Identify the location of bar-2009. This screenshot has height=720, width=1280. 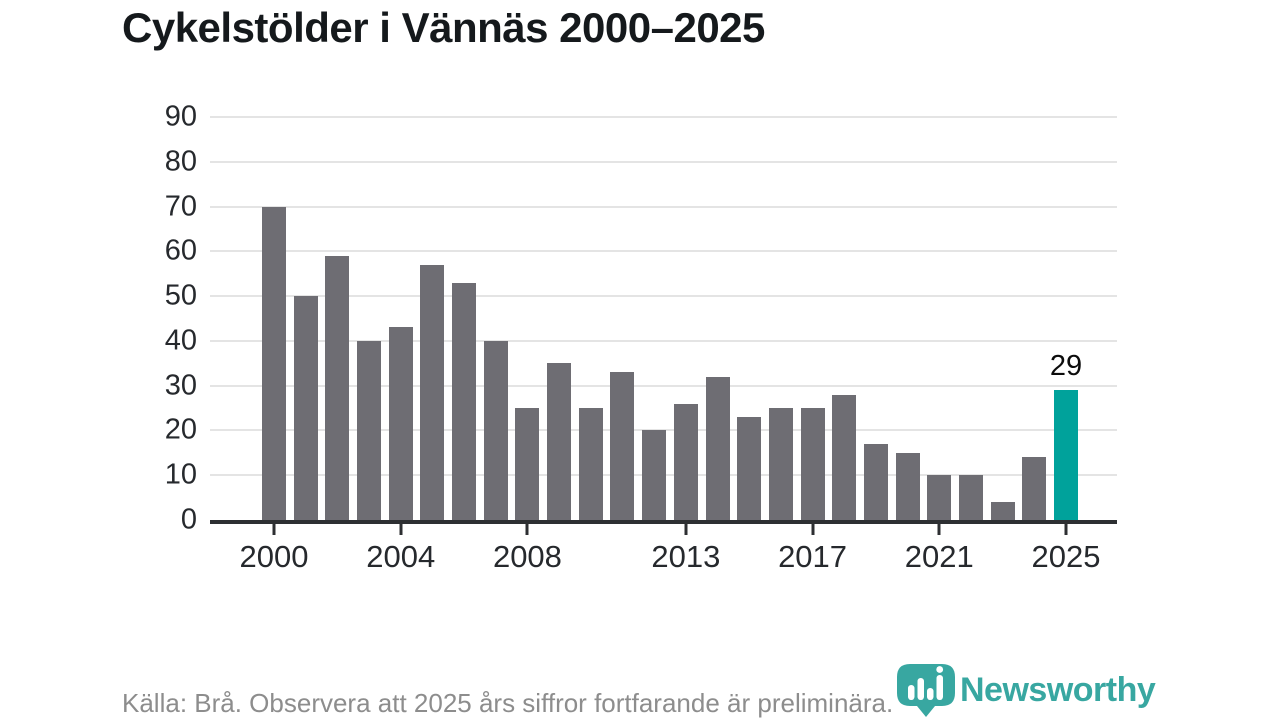
(559, 441).